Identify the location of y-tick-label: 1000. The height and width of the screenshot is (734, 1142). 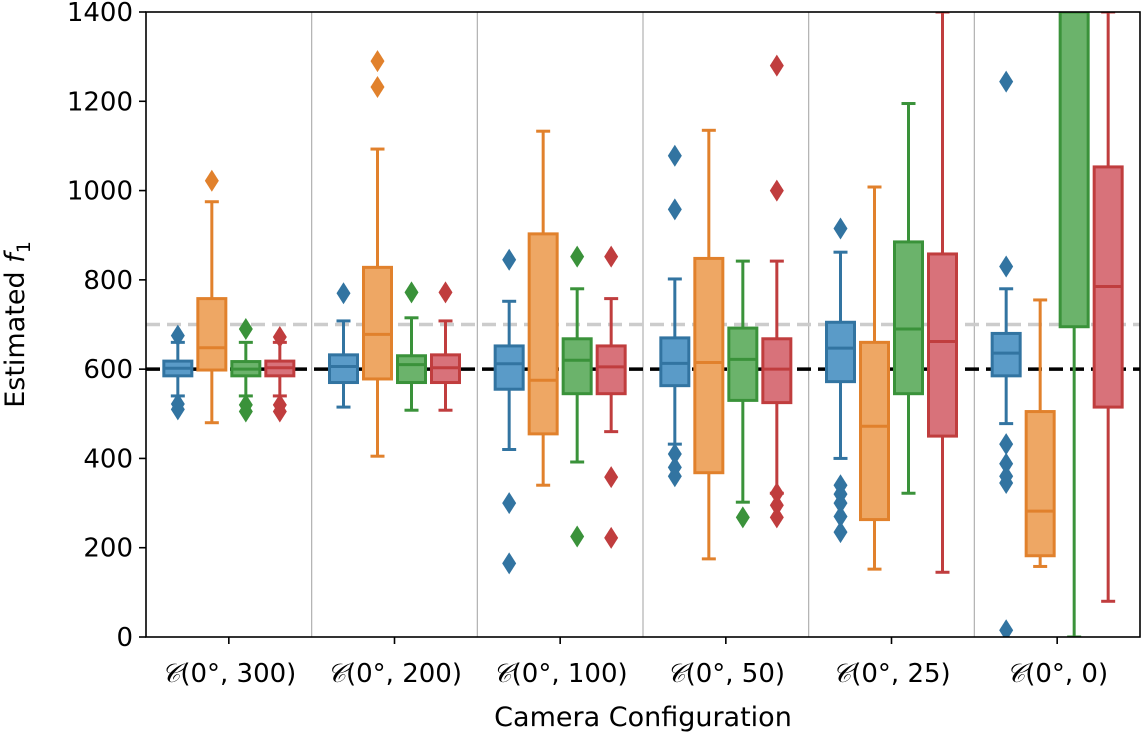
(100, 192).